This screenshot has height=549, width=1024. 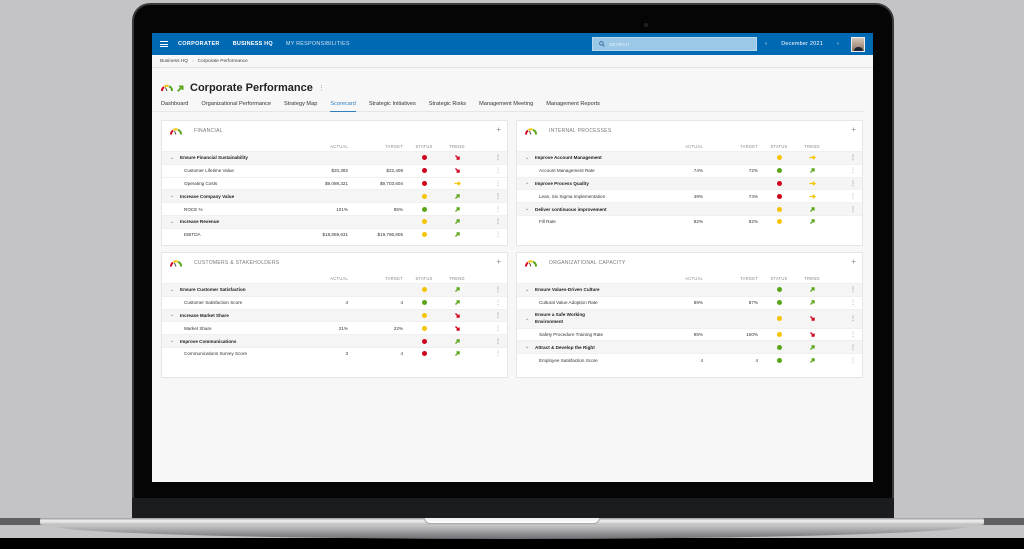 I want to click on tab-management-meeting: Management Meeting, so click(x=506, y=103).